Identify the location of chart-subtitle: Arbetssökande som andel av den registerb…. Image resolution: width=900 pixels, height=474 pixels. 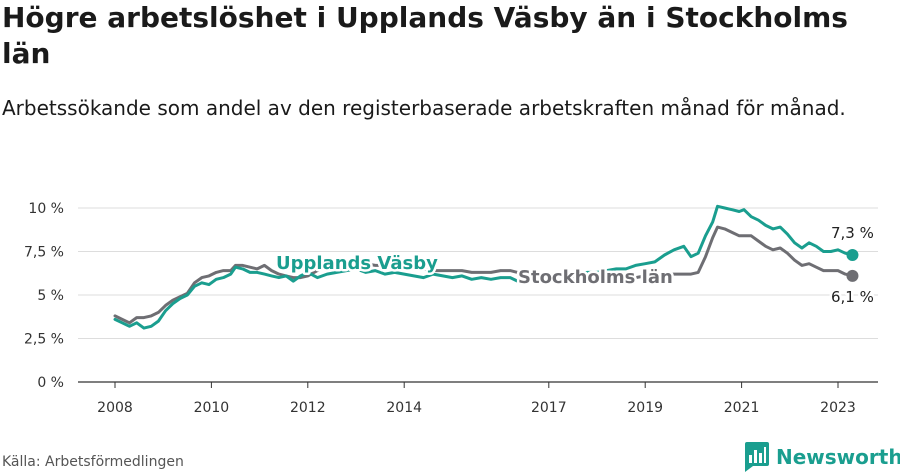
(424, 108).